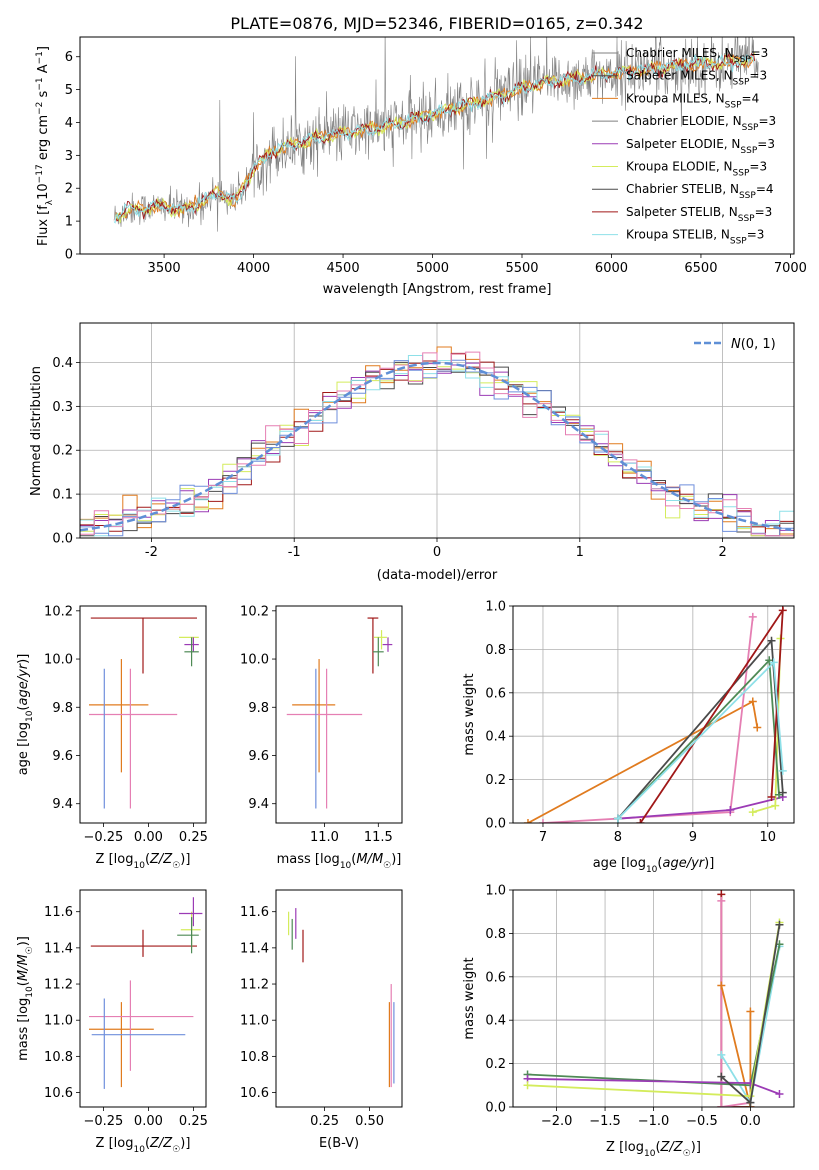 This screenshot has width=819, height=1170. Describe the element at coordinates (254, 1093) in the screenshot. I see `ebv-mass-ytick-label: 10.6` at that location.